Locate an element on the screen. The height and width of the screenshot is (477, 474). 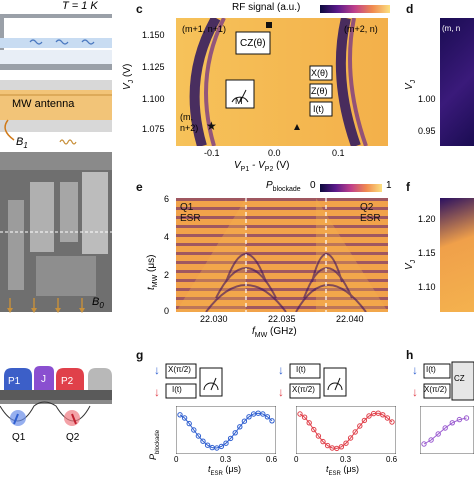
b1-label: B1 is located at coordinates (22, 143).